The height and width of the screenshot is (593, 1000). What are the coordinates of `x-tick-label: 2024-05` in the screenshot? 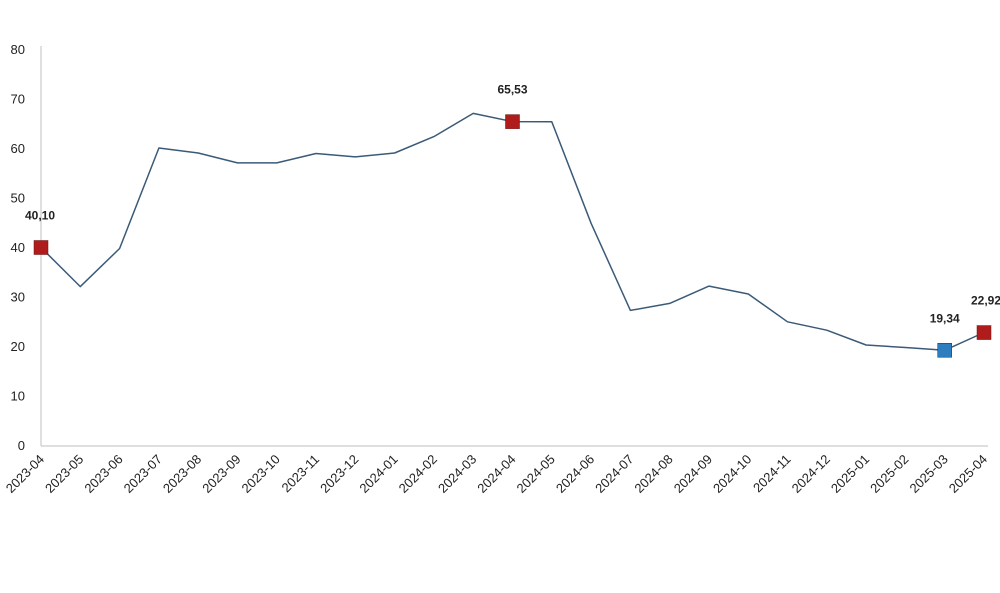 It's located at (536, 474).